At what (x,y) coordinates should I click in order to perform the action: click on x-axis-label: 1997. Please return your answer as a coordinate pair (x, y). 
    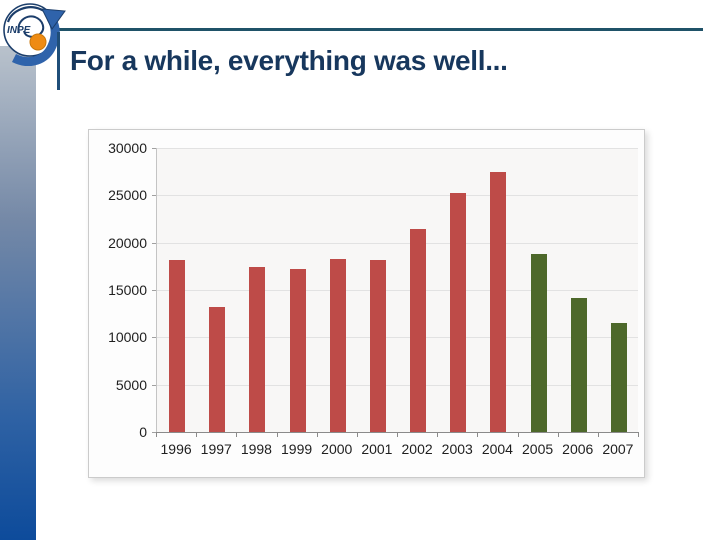
    Looking at the image, I should click on (216, 449).